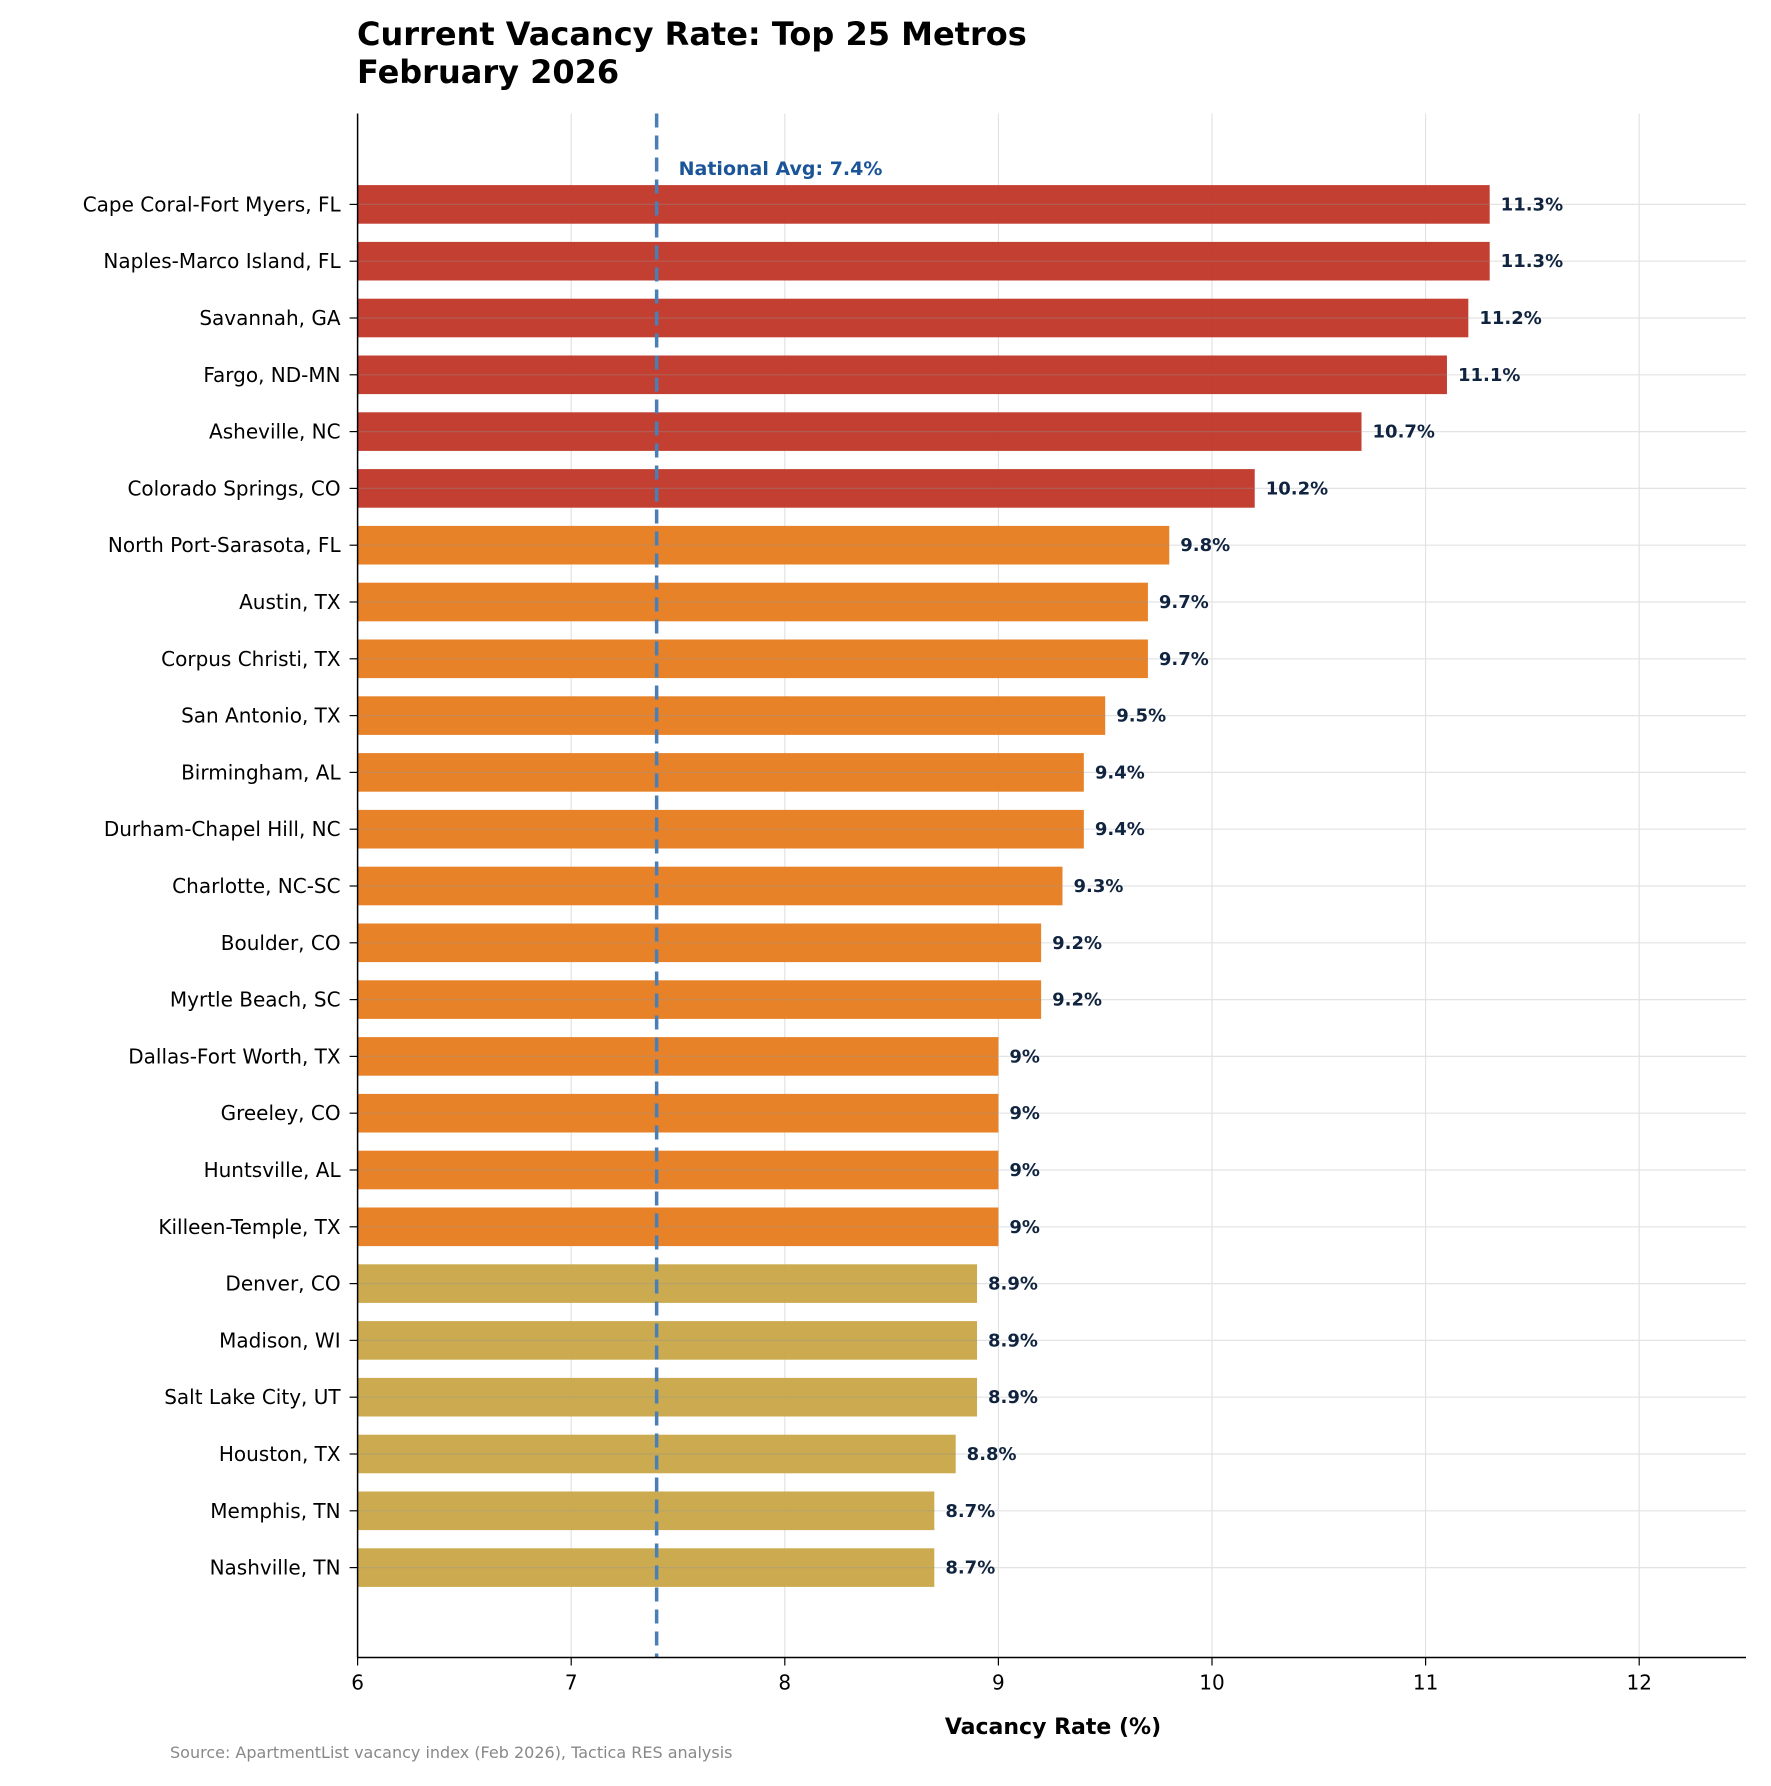  Describe the element at coordinates (256, 886) in the screenshot. I see `category-label: Charlotte, NC-SC` at that location.